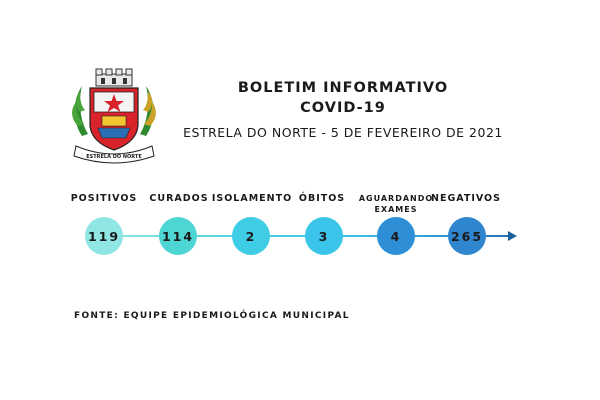 This screenshot has width=600, height=400. Describe the element at coordinates (512, 236) in the screenshot. I see `arrow-right-icon` at that location.